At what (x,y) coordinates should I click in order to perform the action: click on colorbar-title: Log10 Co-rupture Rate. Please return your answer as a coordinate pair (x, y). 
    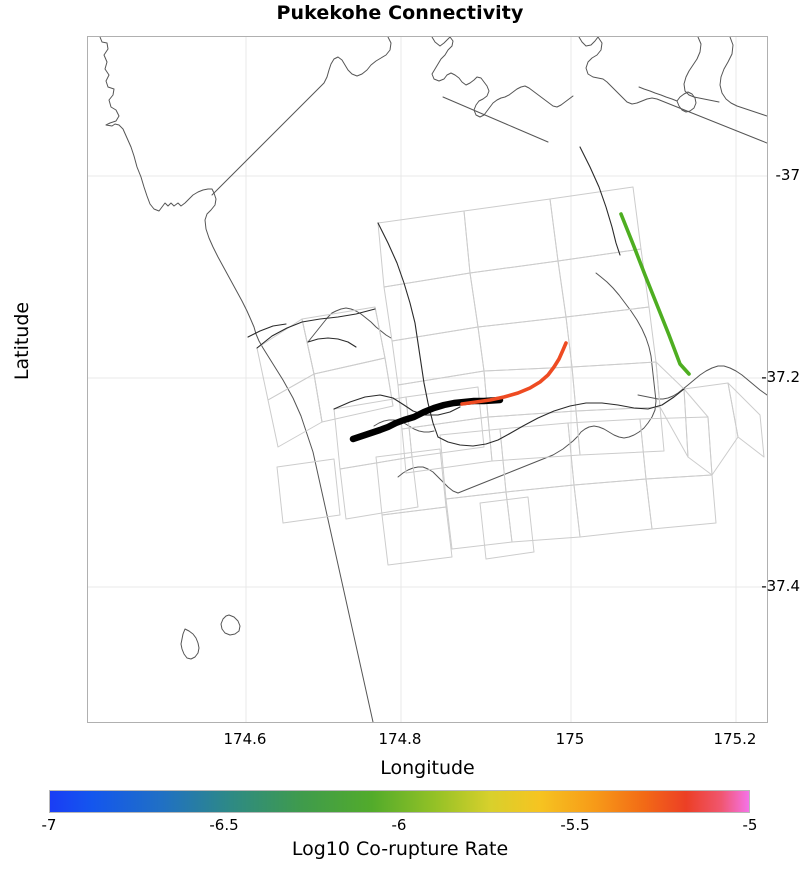
    Looking at the image, I should click on (400, 849).